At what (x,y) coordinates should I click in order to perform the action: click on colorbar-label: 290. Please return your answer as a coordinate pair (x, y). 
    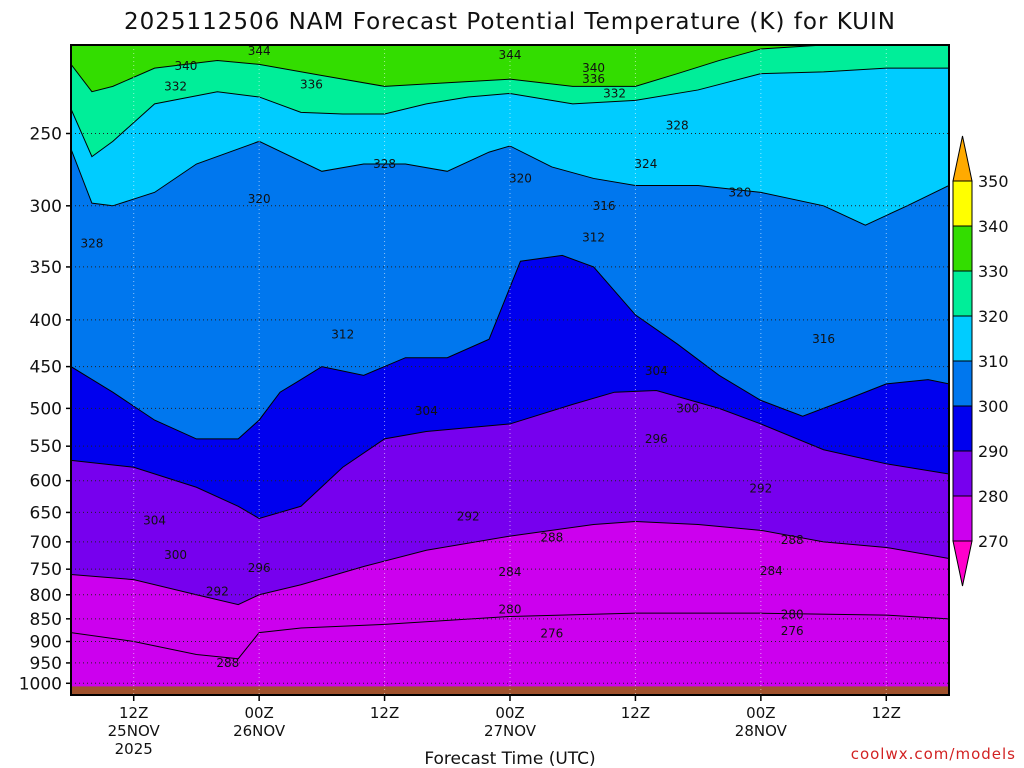
    Looking at the image, I should click on (993, 451).